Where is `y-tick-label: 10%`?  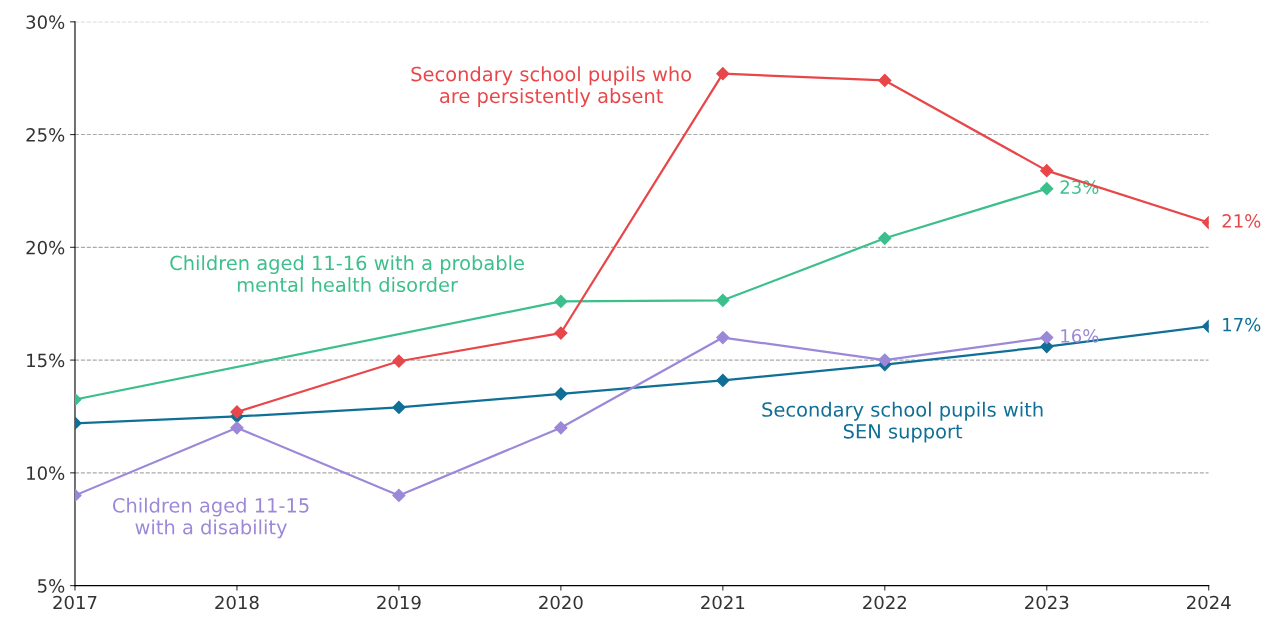 y-tick-label: 10% is located at coordinates (46, 473).